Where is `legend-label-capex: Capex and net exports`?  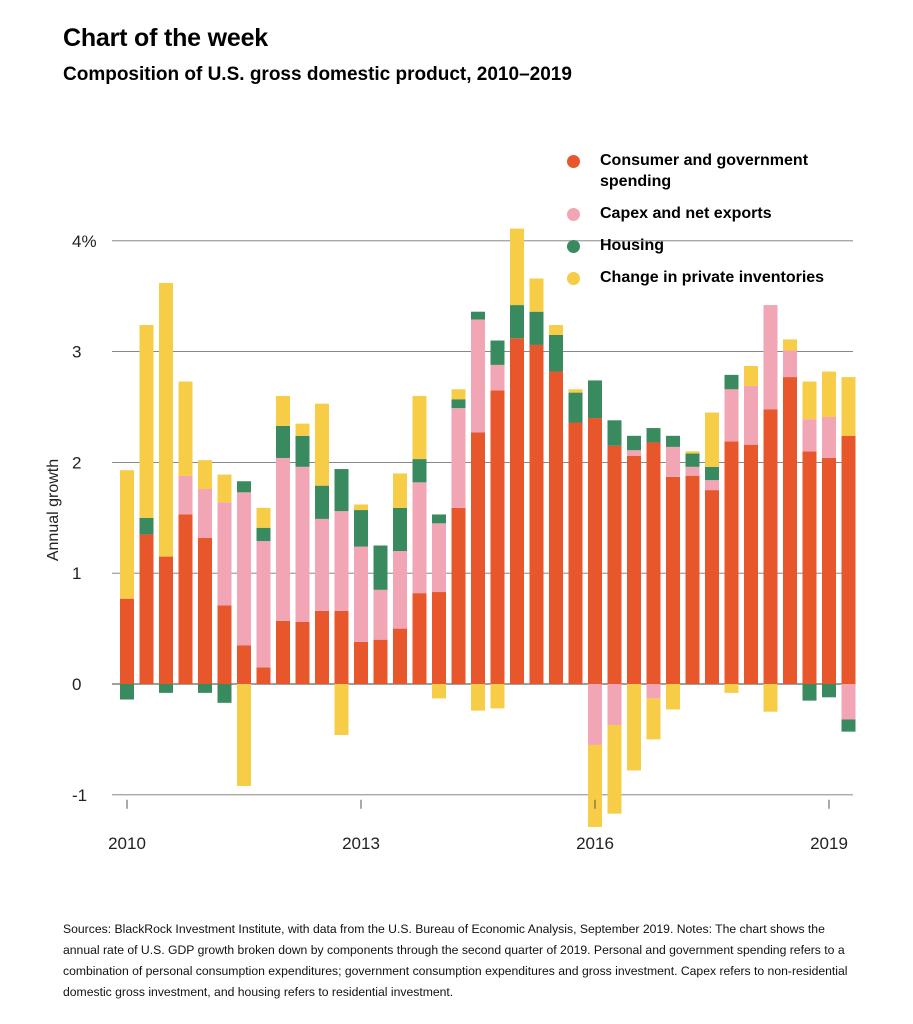
legend-label-capex: Capex and net exports is located at coordinates (686, 213).